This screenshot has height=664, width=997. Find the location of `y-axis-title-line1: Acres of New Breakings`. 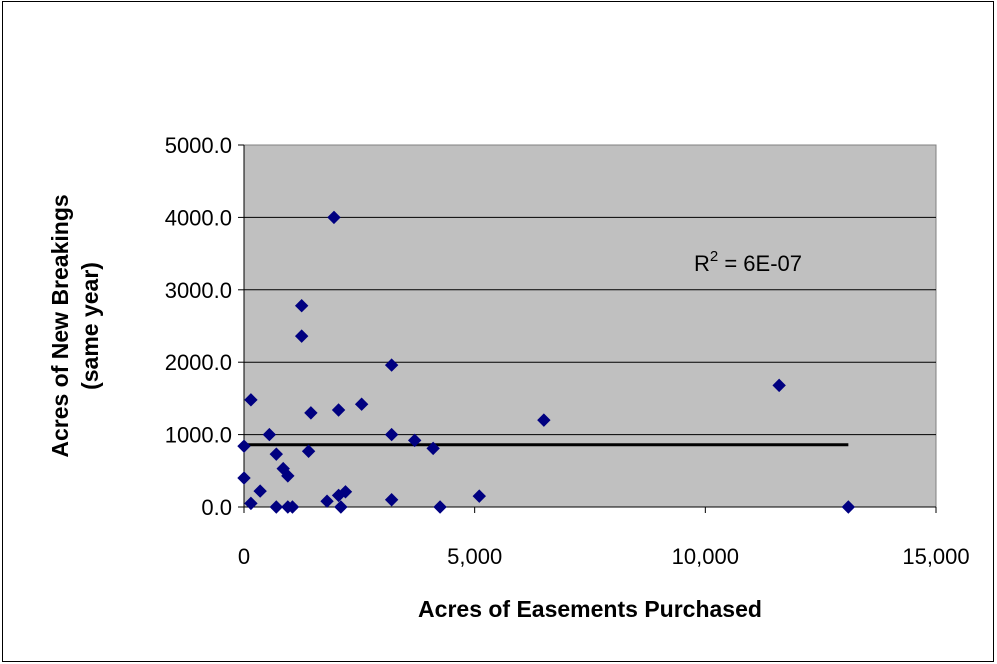

y-axis-title-line1: Acres of New Breakings is located at coordinates (60, 325).